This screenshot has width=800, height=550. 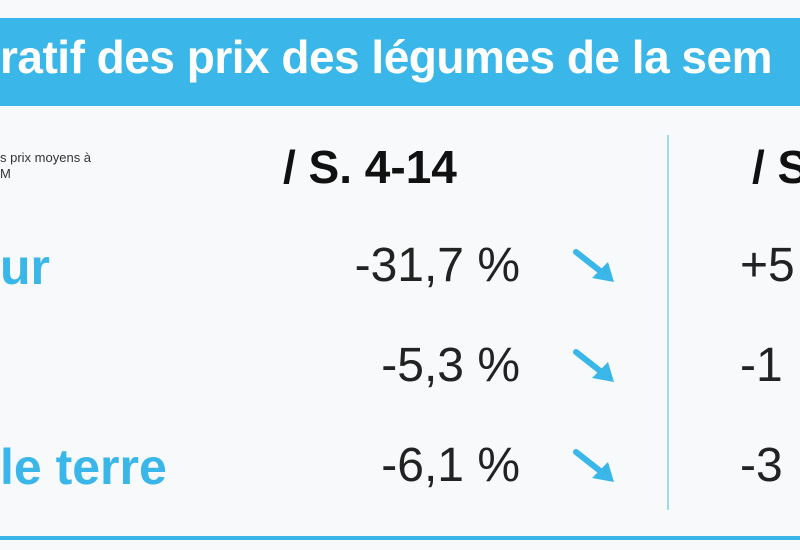 I want to click on column-header: / S, so click(x=776, y=167).